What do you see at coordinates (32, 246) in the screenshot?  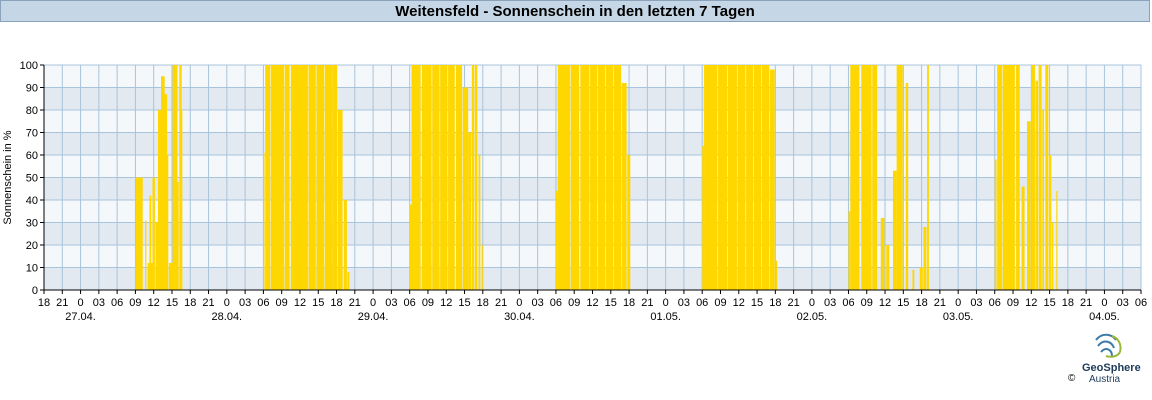 I see `y-tick-label: 20` at bounding box center [32, 246].